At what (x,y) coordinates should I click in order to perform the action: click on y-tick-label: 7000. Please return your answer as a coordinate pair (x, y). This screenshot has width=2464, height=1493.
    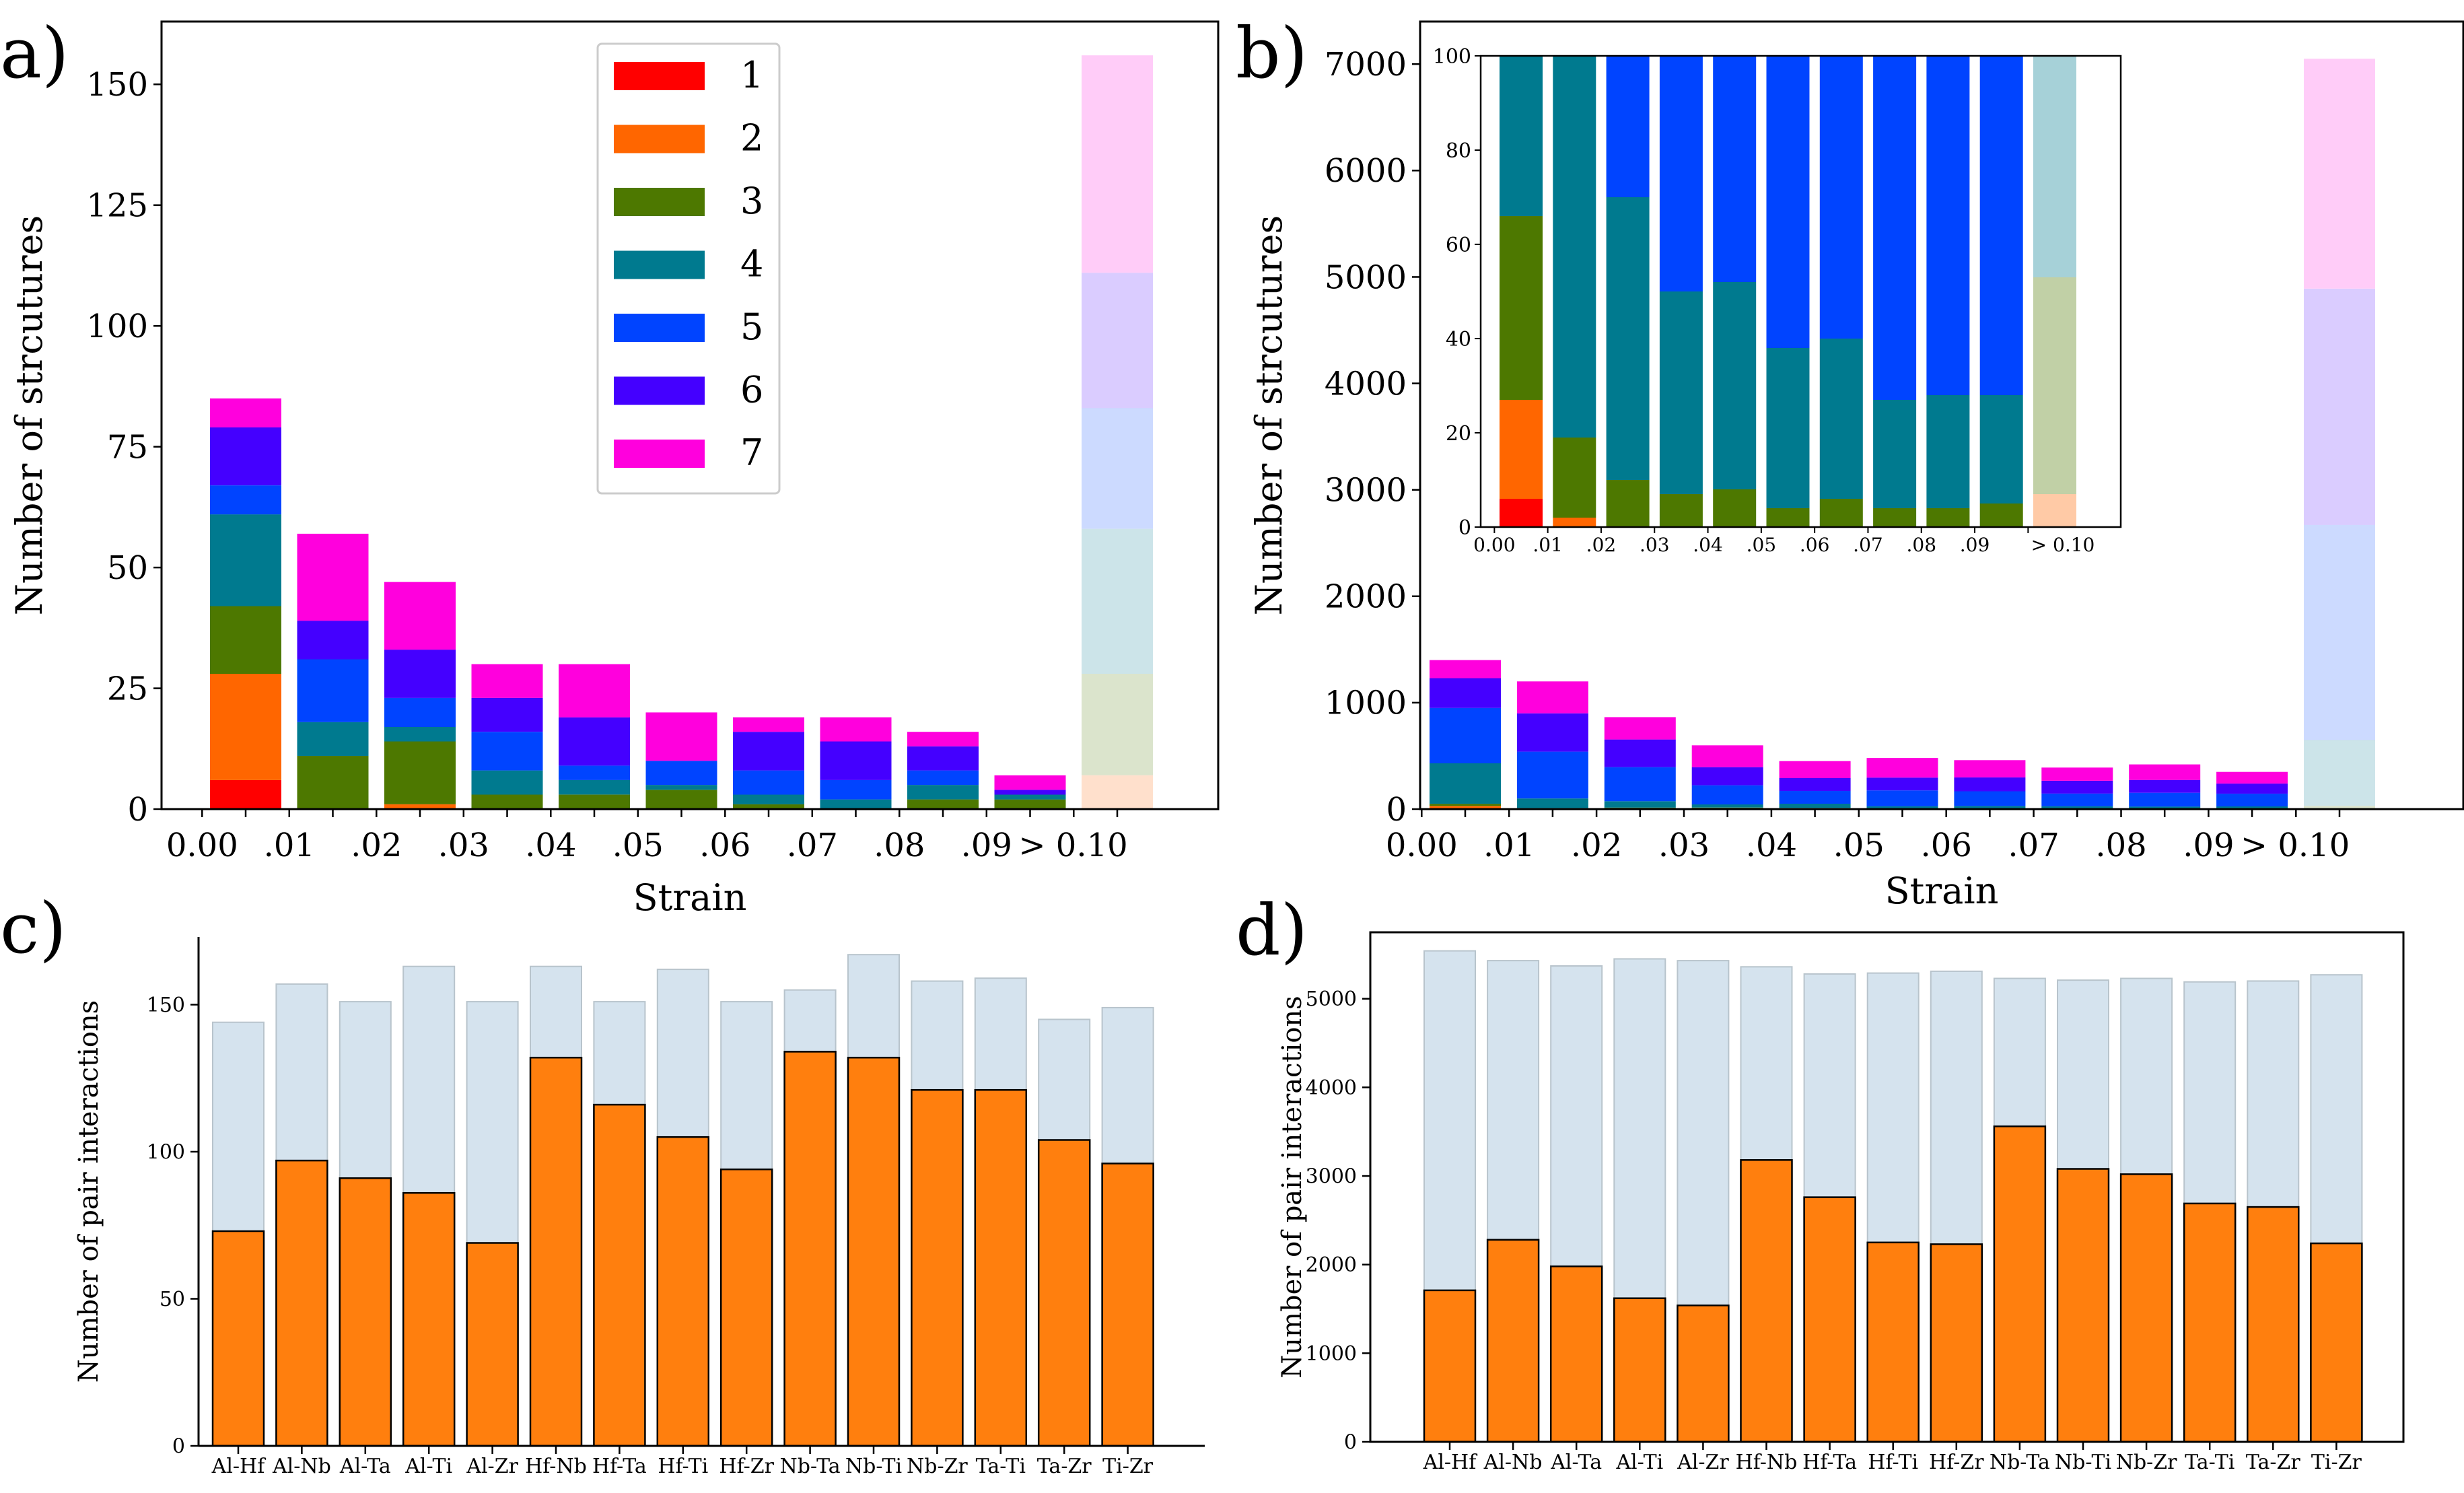
    Looking at the image, I should click on (1366, 65).